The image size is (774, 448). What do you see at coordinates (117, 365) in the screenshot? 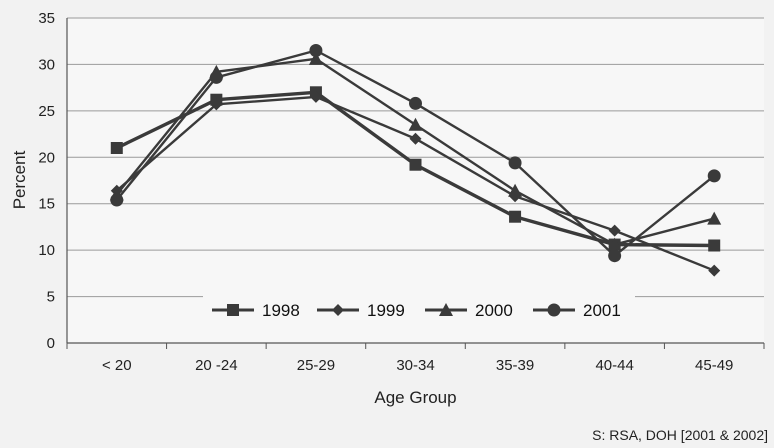
I see `x-tick-label: < 20` at bounding box center [117, 365].